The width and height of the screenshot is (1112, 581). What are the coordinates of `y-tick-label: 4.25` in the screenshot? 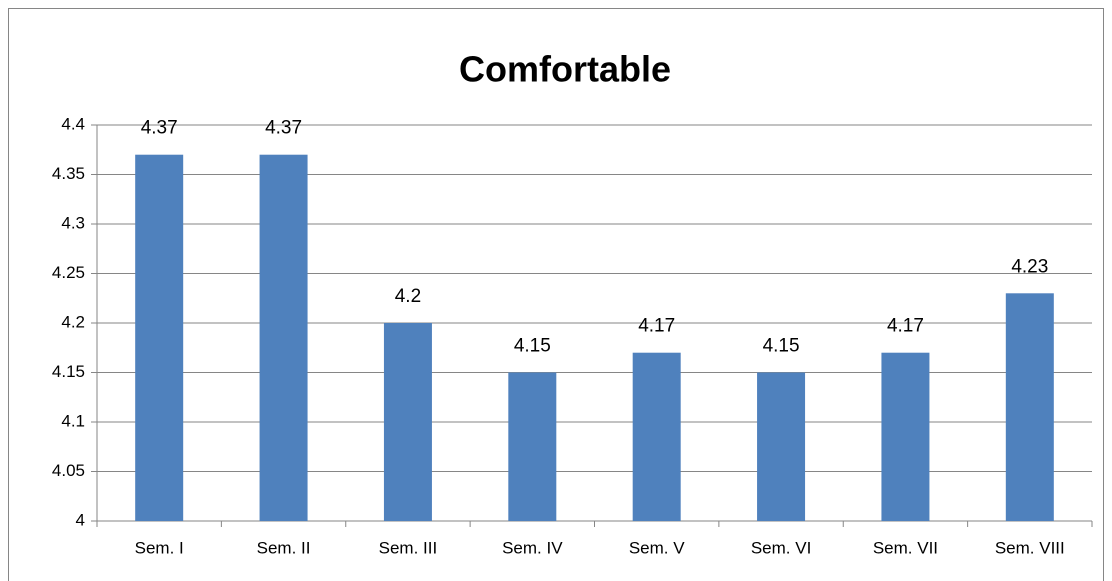 It's located at (68, 272).